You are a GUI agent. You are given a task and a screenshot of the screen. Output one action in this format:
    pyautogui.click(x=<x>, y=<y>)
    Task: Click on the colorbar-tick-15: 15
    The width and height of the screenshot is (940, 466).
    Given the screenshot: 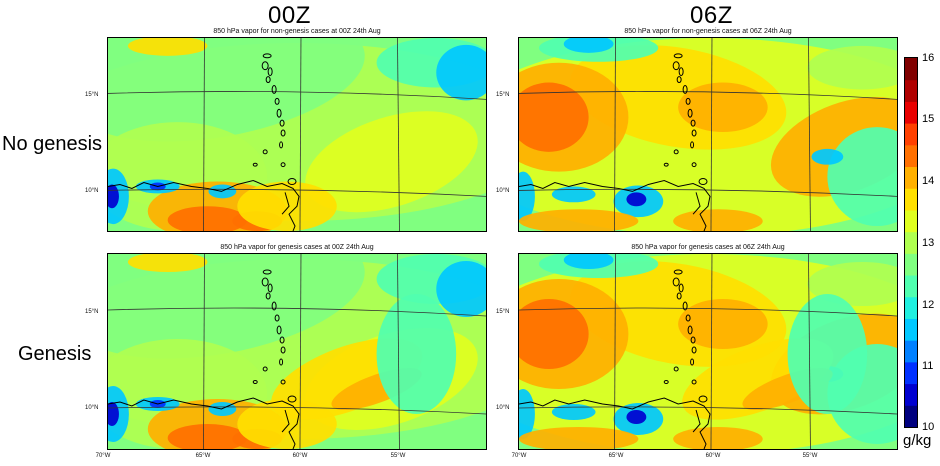 What is the action you would take?
    pyautogui.click(x=928, y=119)
    